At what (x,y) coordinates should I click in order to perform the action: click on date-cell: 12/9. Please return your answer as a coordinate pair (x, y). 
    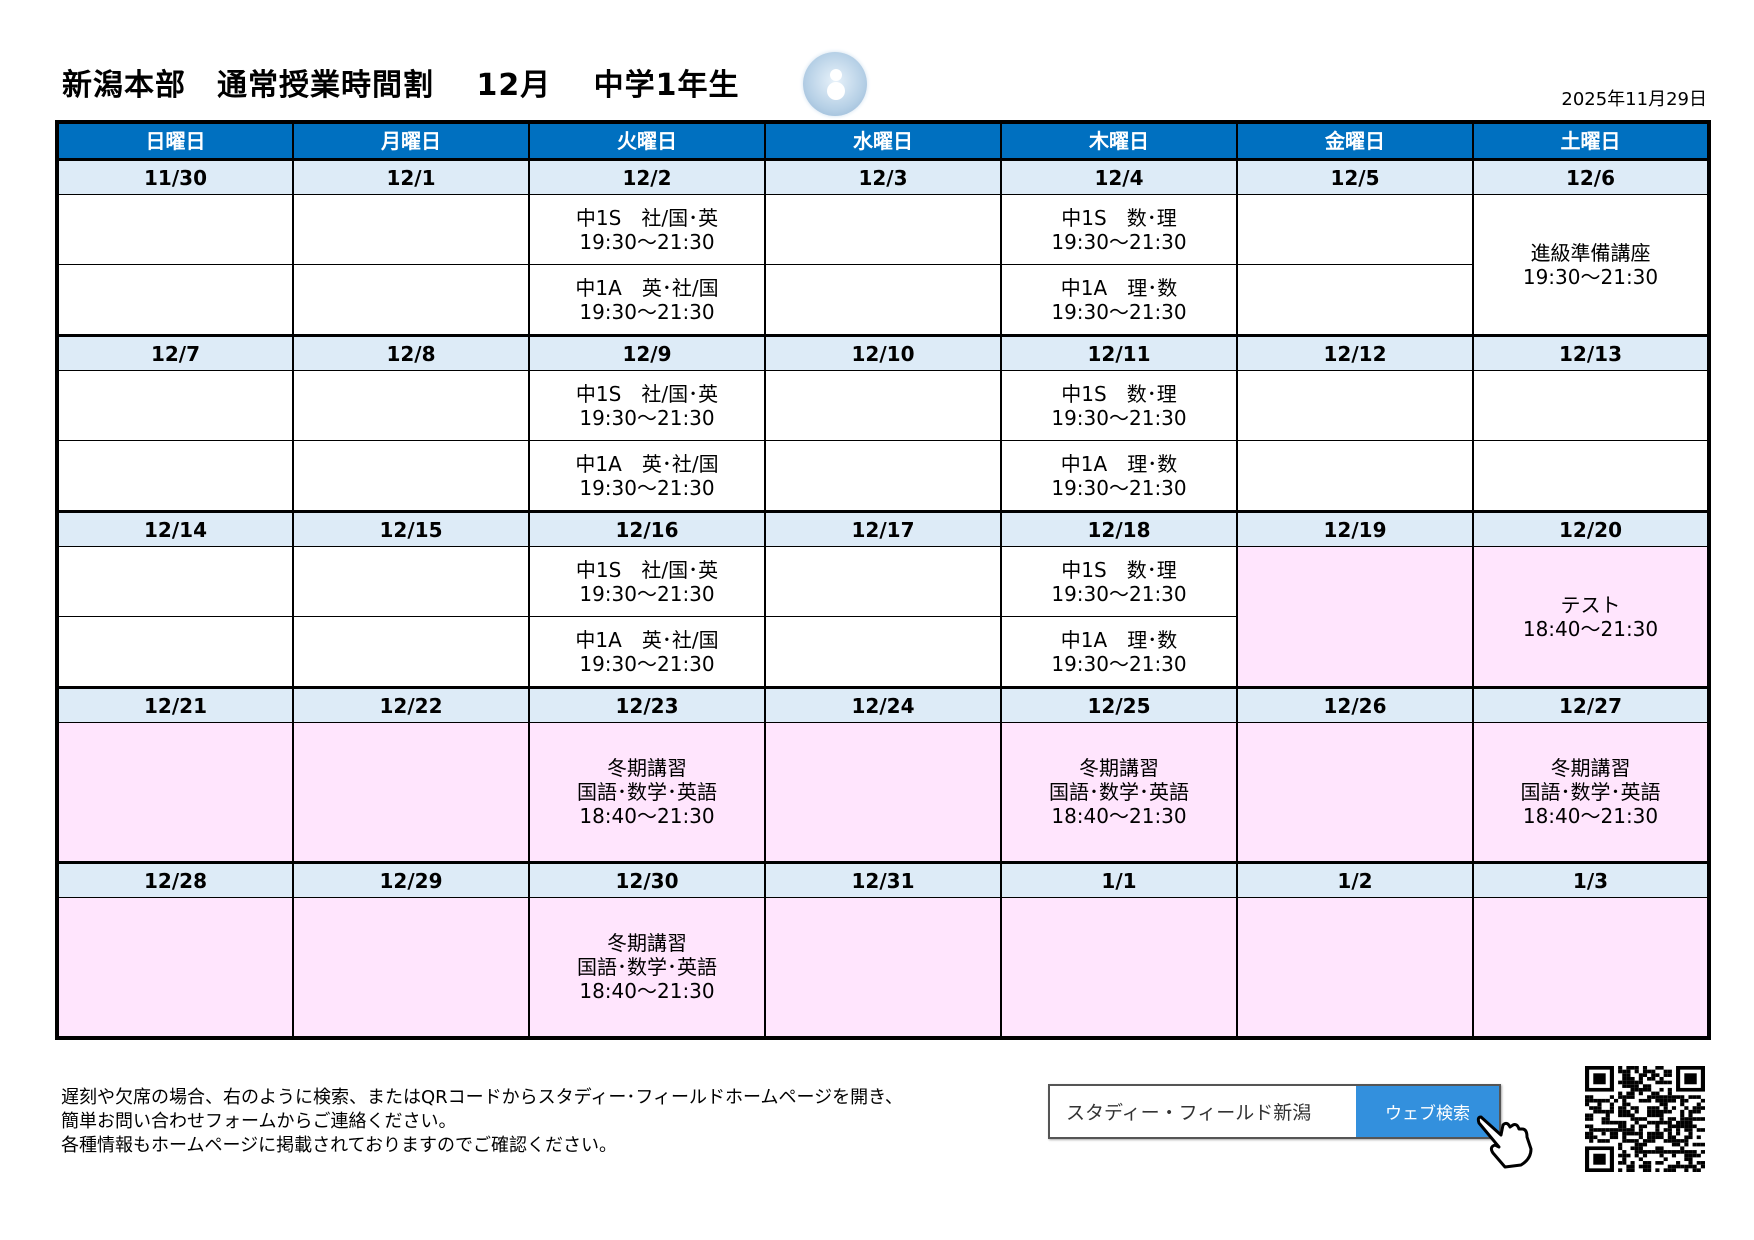
    Looking at the image, I should click on (647, 352).